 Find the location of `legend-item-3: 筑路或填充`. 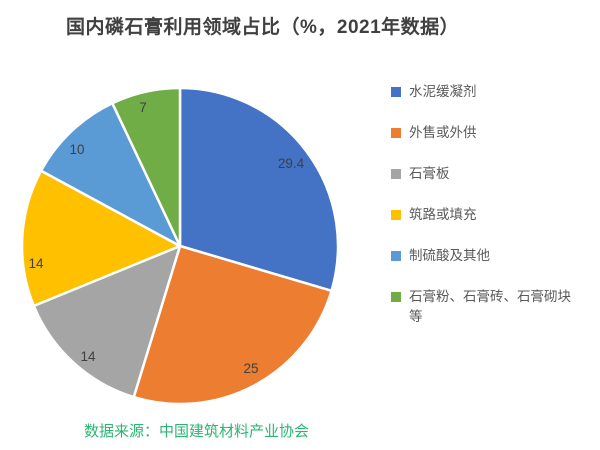

legend-item-3: 筑路或填充 is located at coordinates (491, 215).